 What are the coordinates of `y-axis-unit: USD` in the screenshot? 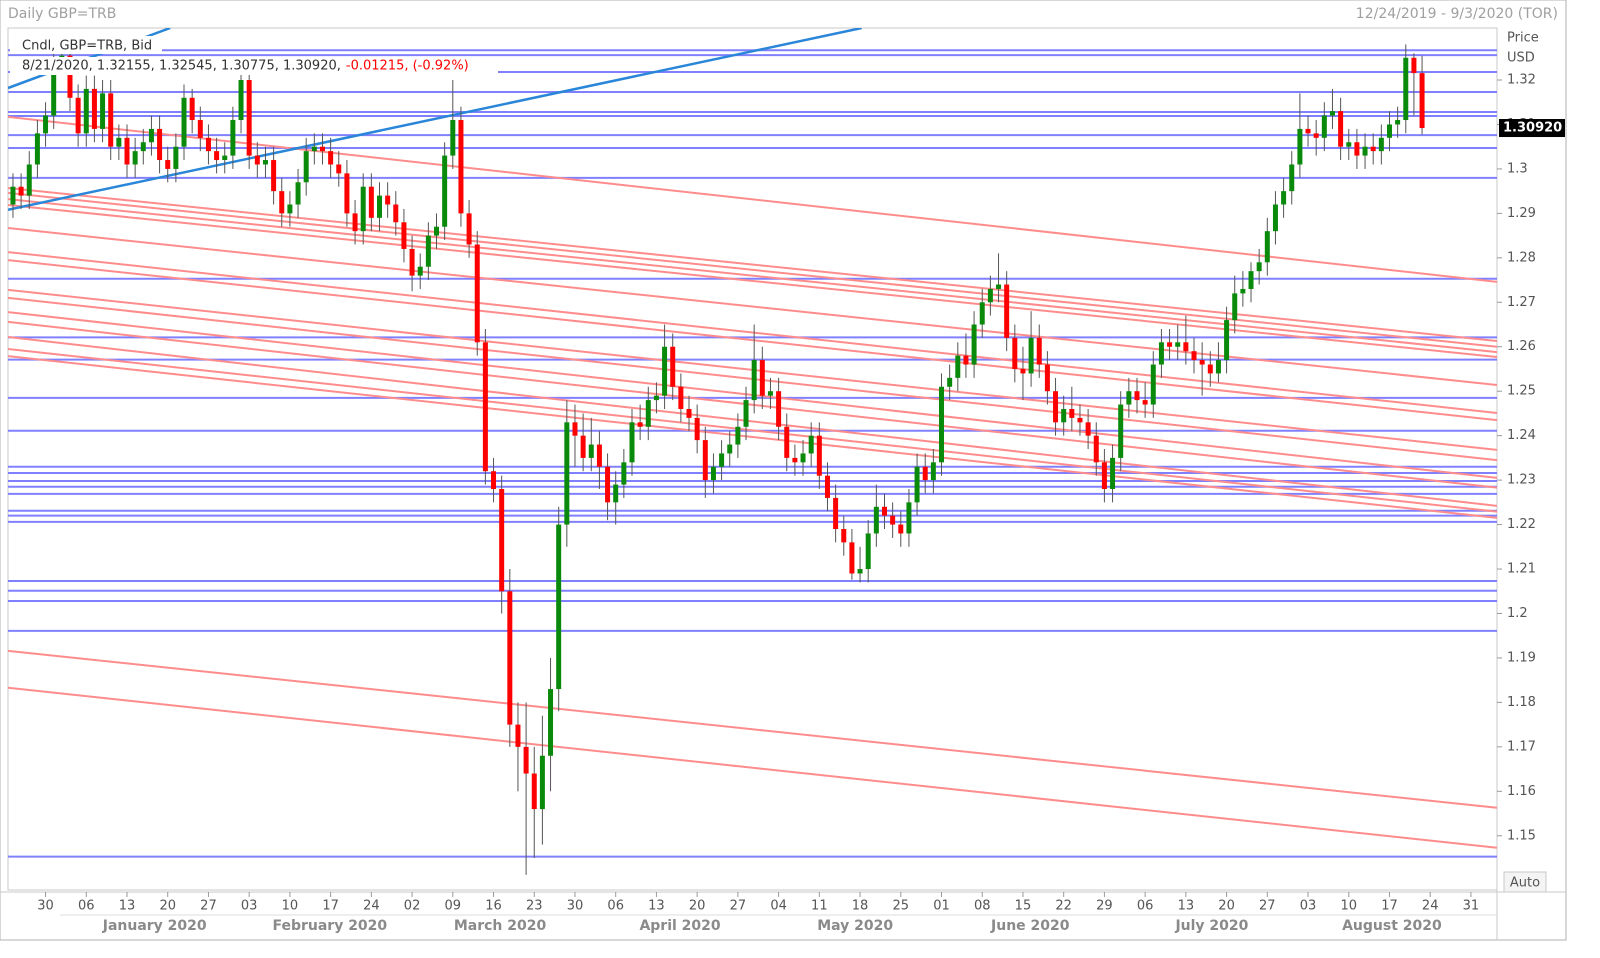 It's located at (1521, 58).